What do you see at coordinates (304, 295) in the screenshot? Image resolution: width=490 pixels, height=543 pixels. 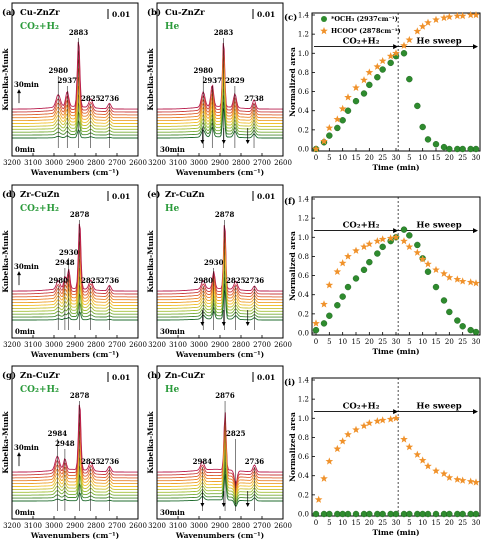 I see `y-tick-label: 0.4` at bounding box center [304, 295].